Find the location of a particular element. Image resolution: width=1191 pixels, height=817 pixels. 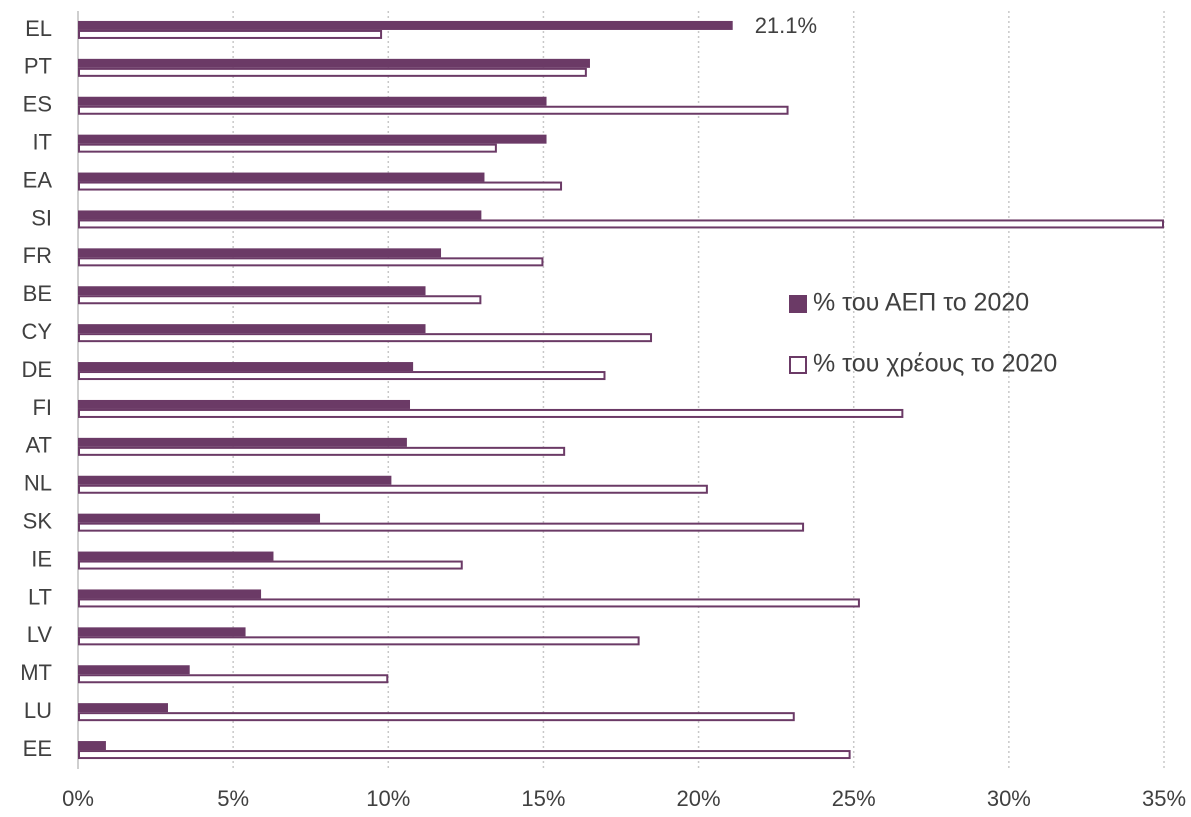

x-tick-label: 15% is located at coordinates (543, 798).